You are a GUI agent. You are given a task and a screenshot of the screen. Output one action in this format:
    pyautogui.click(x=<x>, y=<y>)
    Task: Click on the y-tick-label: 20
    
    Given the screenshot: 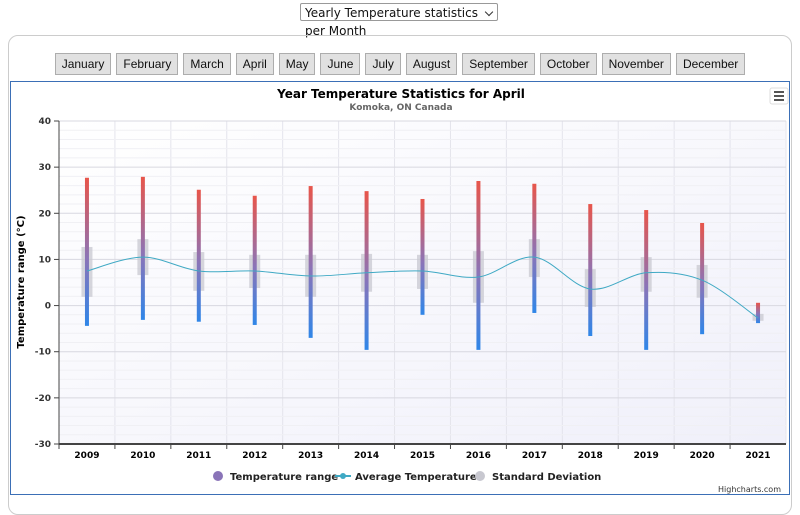 What is the action you would take?
    pyautogui.click(x=44, y=214)
    